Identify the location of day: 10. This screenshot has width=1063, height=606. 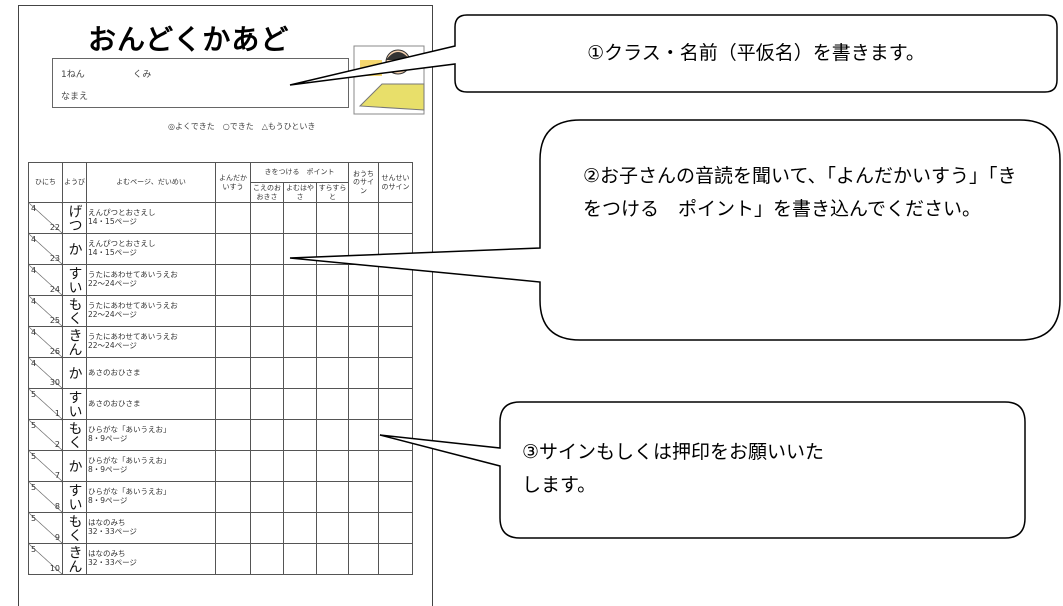
(54, 568).